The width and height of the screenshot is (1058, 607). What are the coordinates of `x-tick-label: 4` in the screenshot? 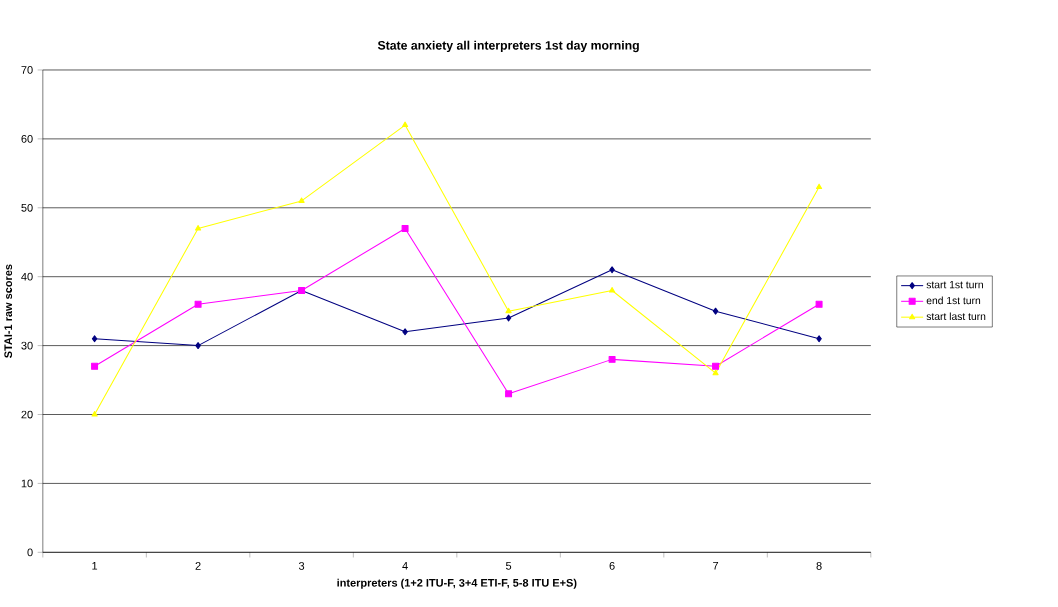 It's located at (405, 565).